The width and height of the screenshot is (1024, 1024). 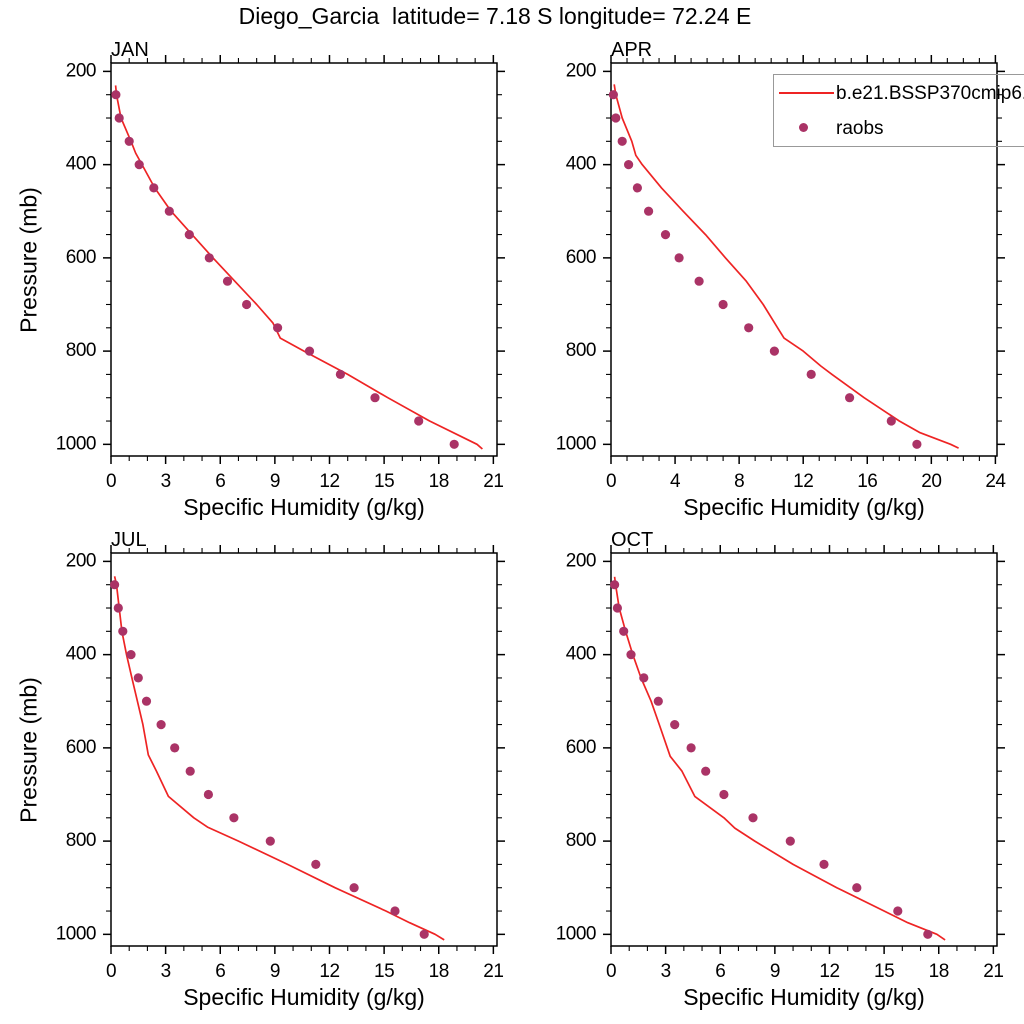 I want to click on legend-marker-sample, so click(x=803, y=127).